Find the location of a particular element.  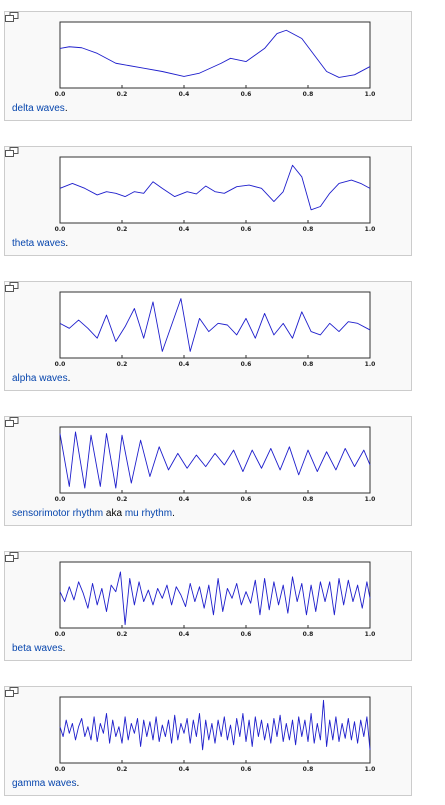

thumbnail-theta: 0.0 0.2 0.4 0.6 0.8 1.0 theta waves. is located at coordinates (208, 201).